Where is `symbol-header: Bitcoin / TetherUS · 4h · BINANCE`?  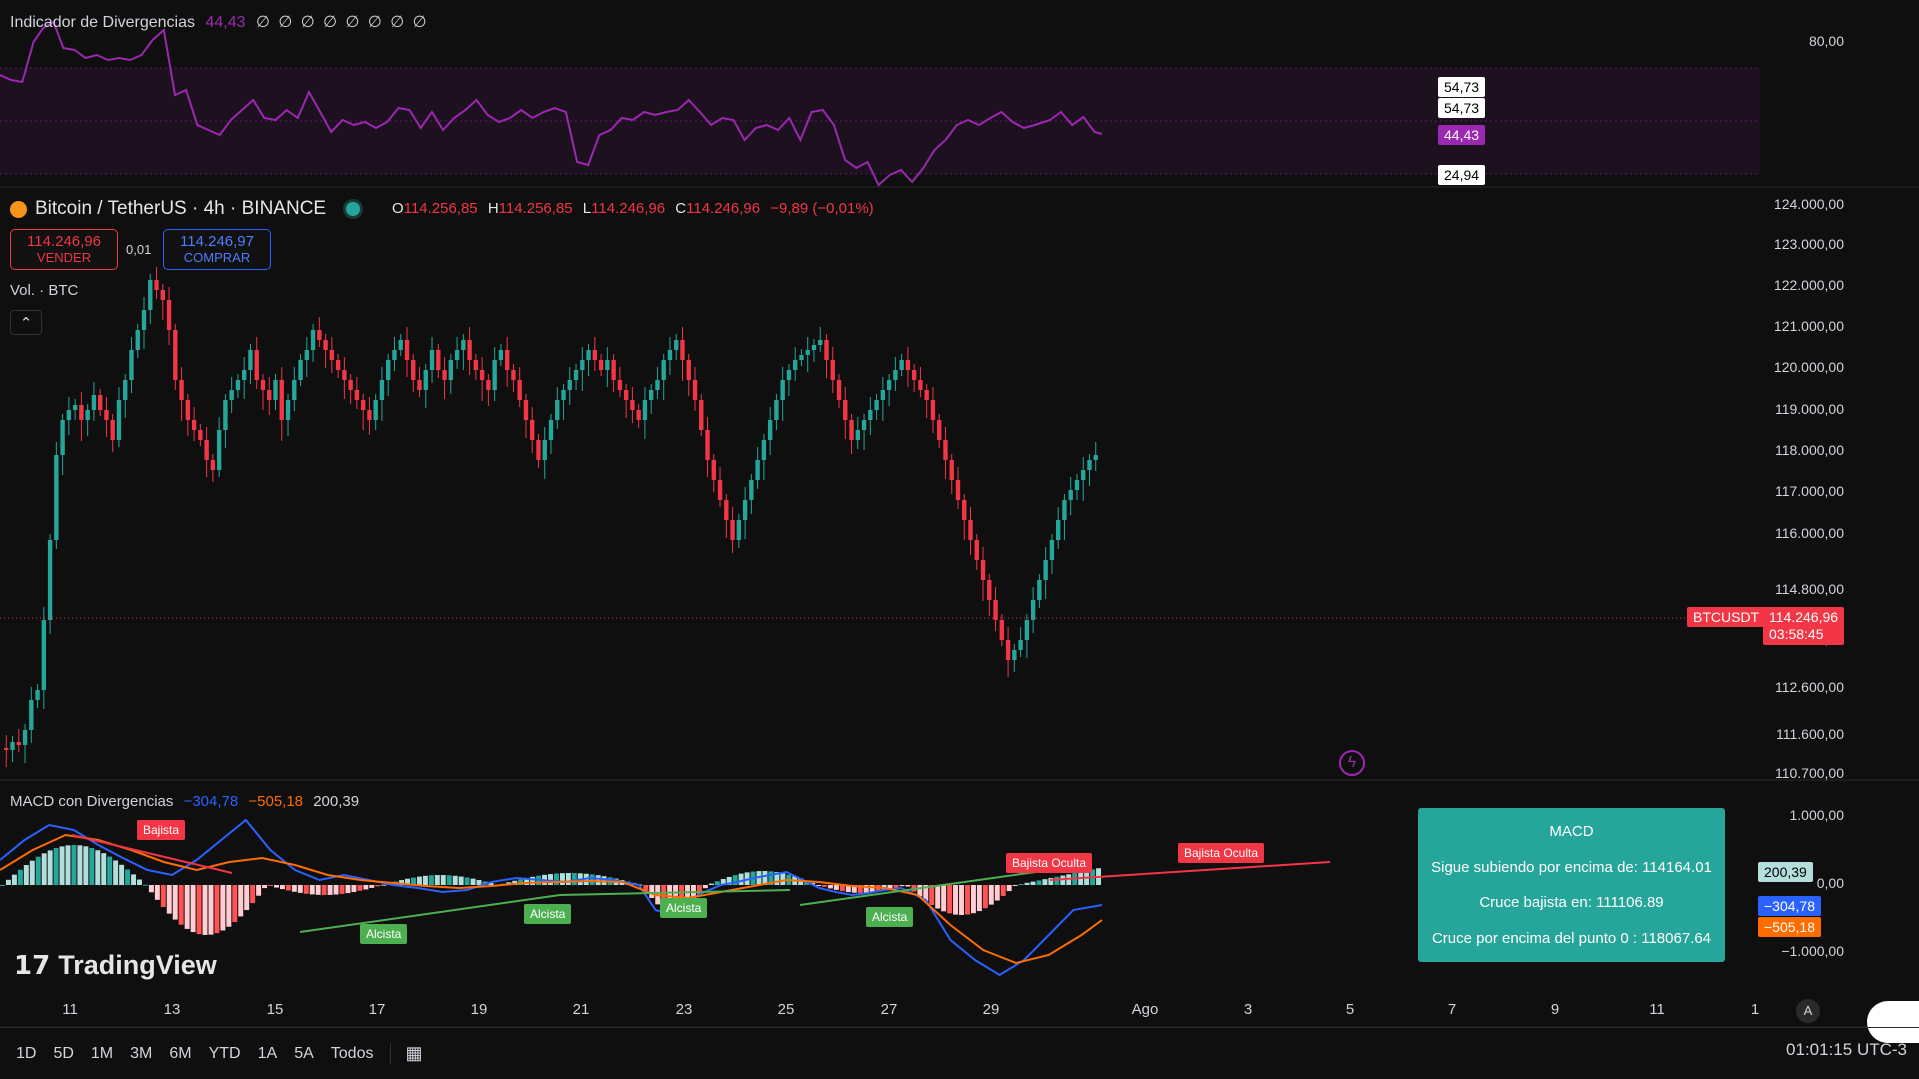 symbol-header: Bitcoin / TetherUS · 4h · BINANCE is located at coordinates (185, 209).